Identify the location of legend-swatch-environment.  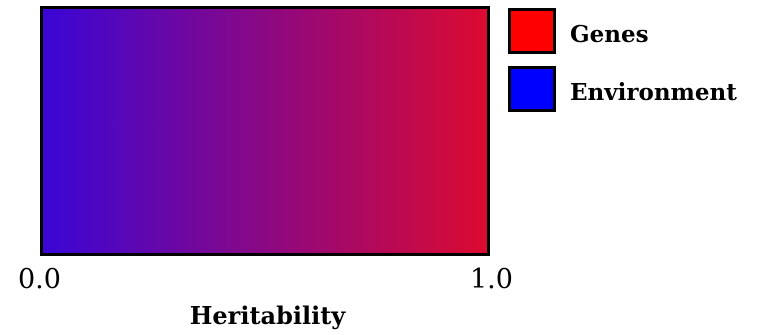
(532, 89).